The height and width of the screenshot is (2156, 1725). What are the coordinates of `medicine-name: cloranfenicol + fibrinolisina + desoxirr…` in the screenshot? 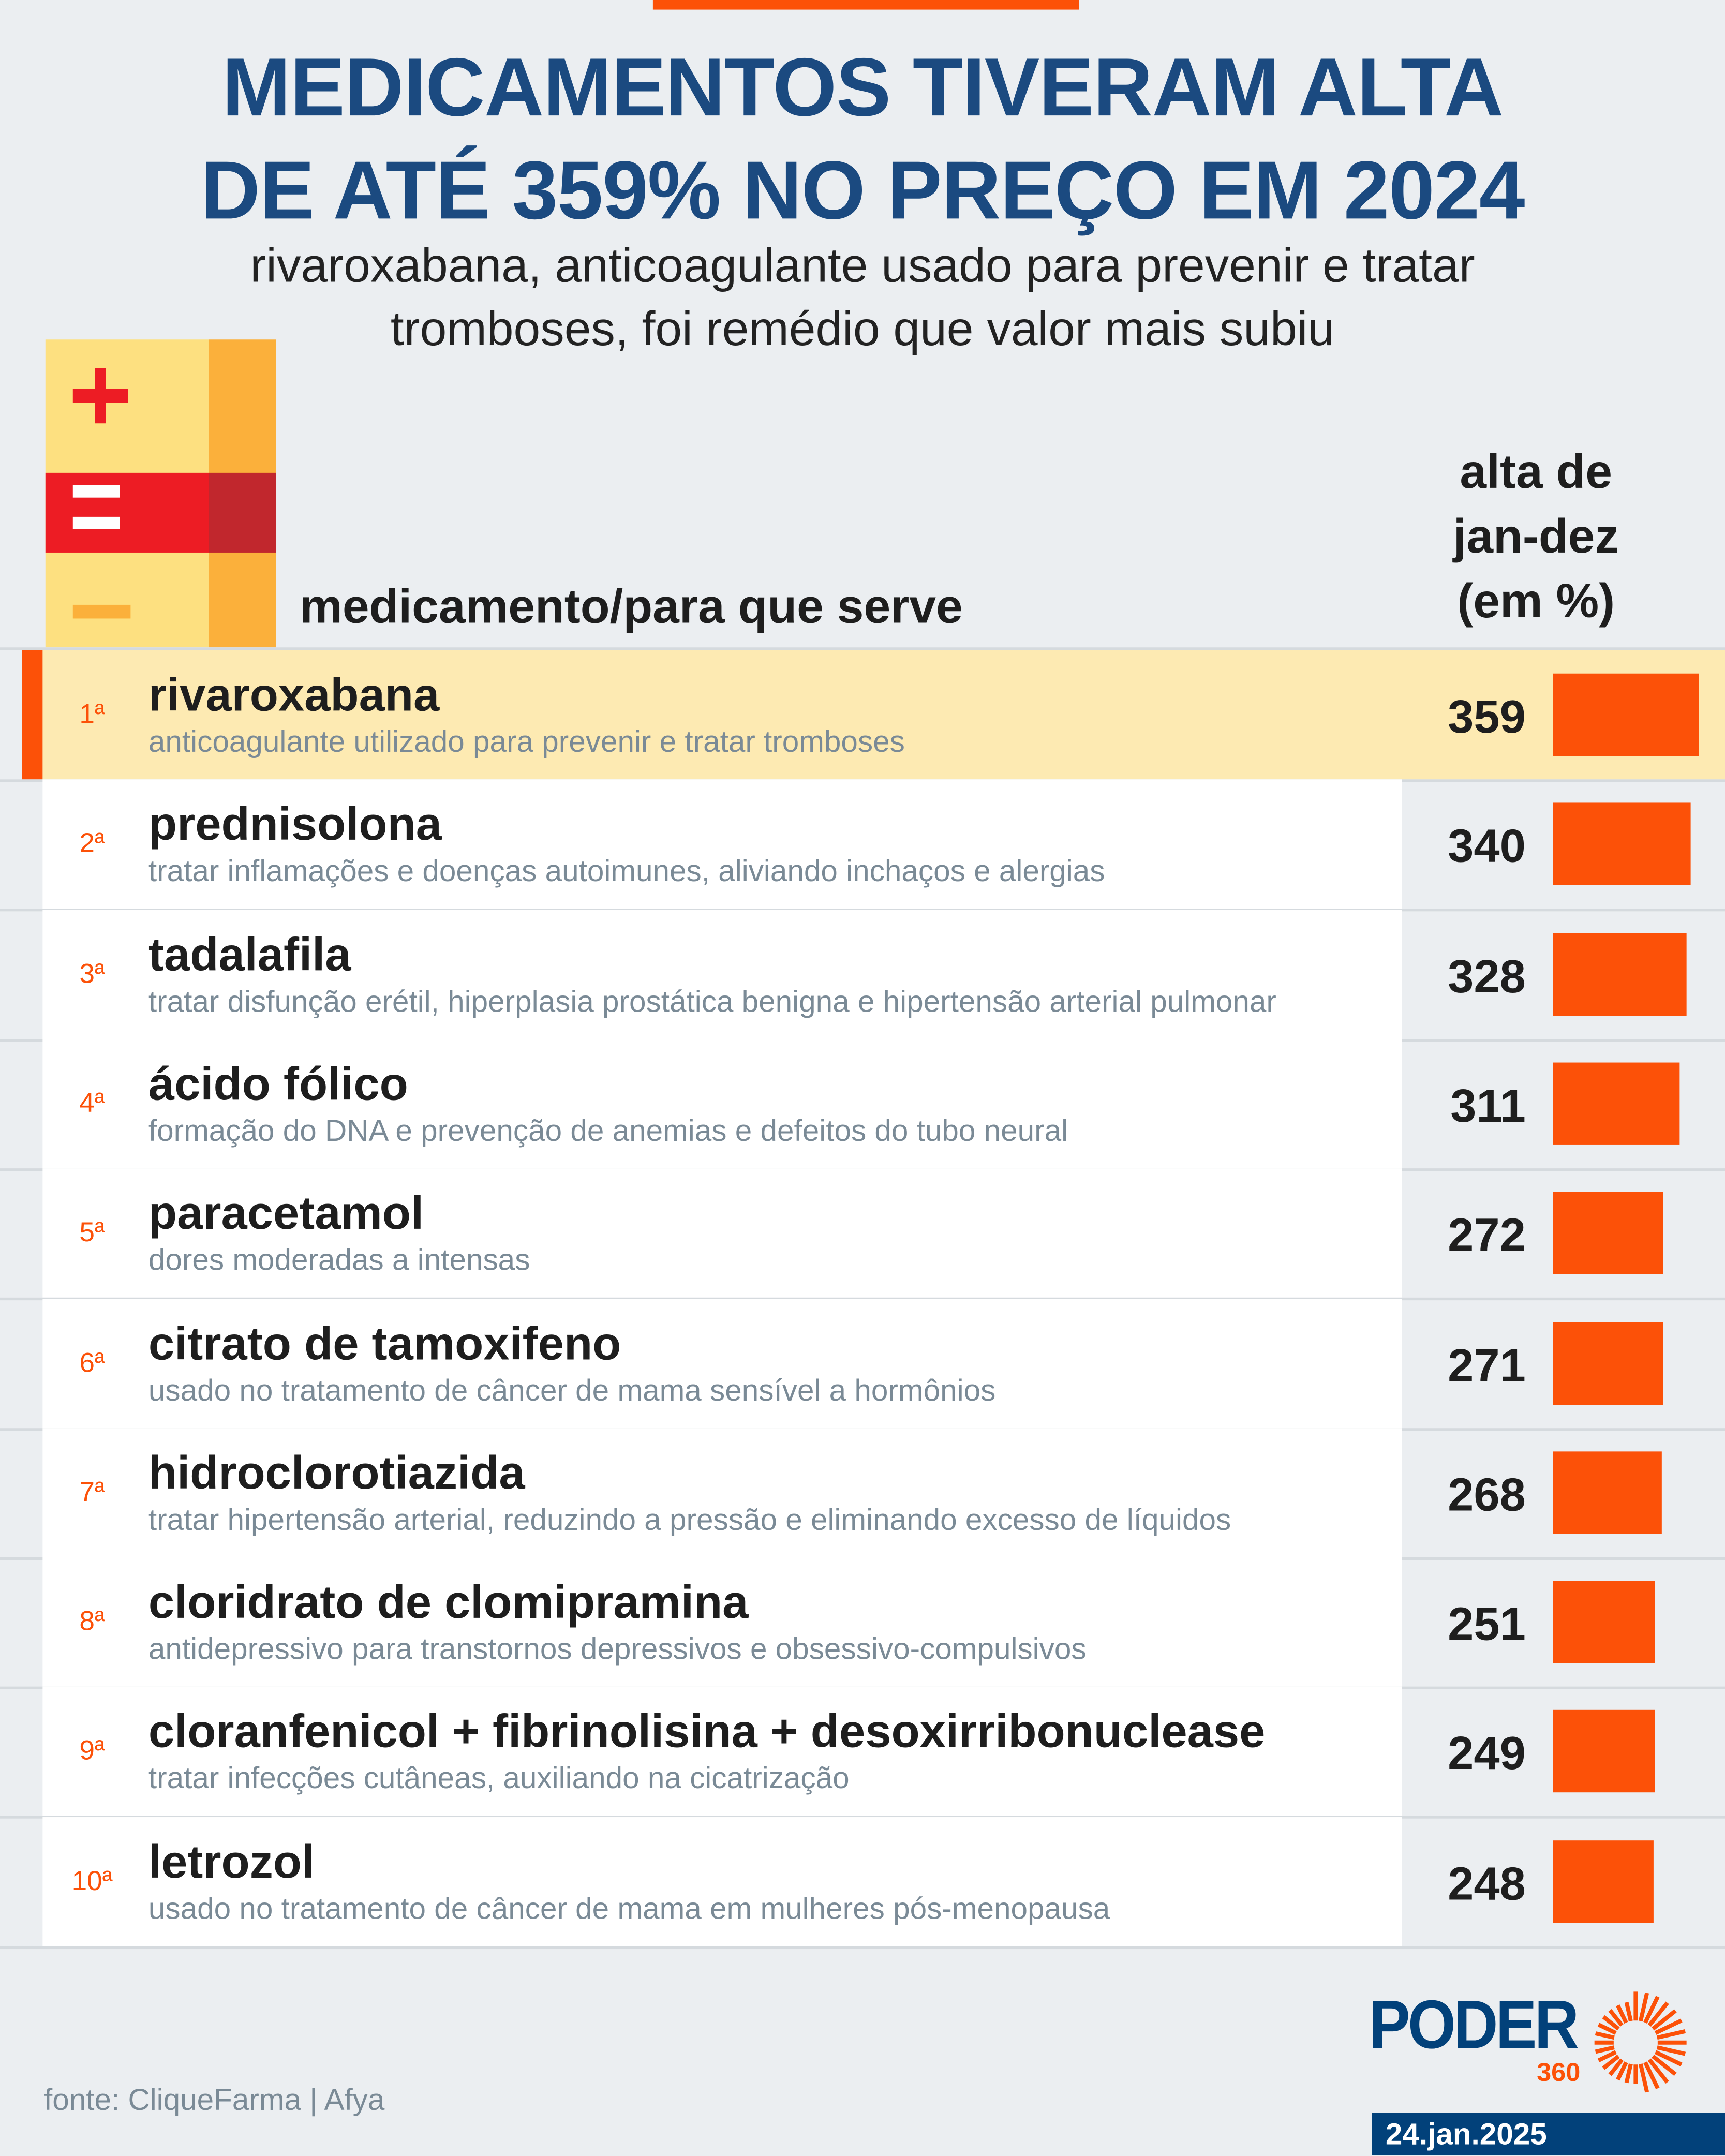 It's located at (707, 1732).